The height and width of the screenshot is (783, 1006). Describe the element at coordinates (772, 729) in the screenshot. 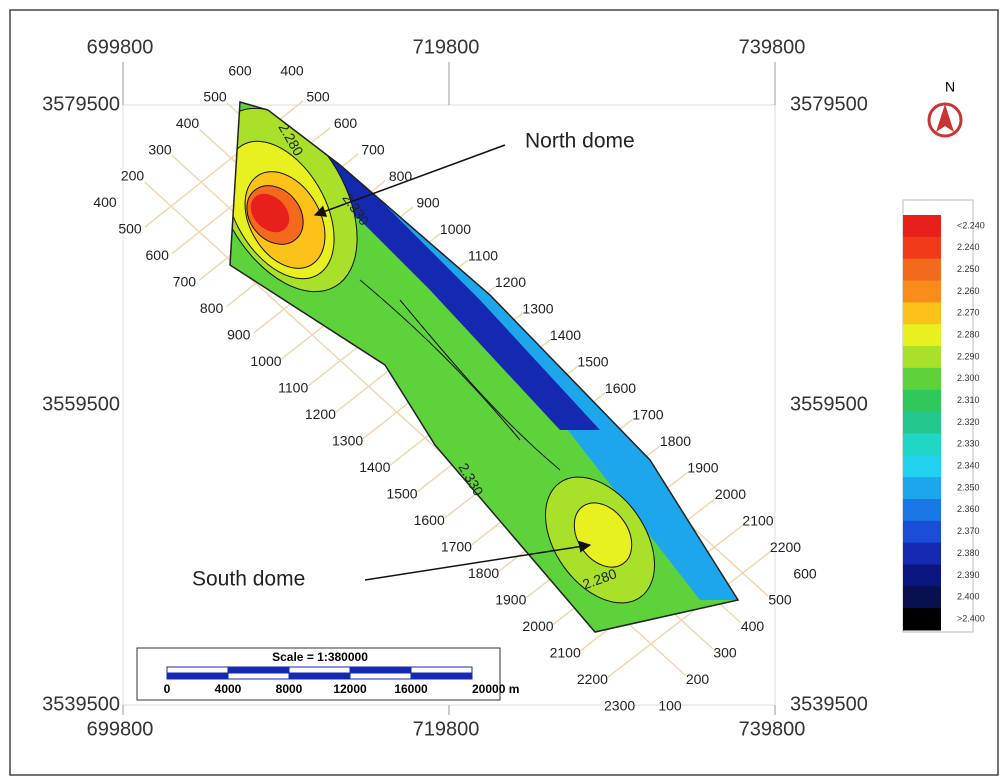

I see `x-coord: 739800` at that location.